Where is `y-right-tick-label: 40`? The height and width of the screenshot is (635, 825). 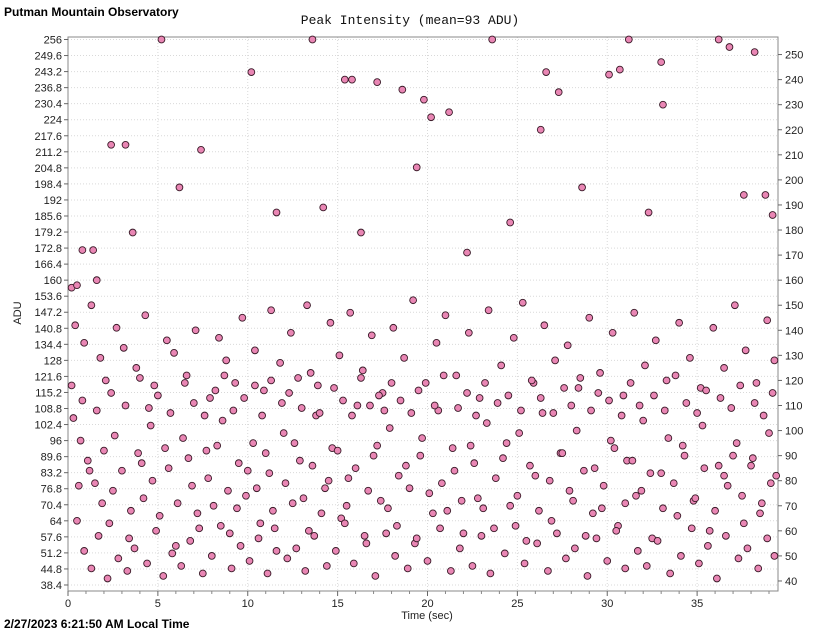
y-right-tick-label: 40 is located at coordinates (791, 582).